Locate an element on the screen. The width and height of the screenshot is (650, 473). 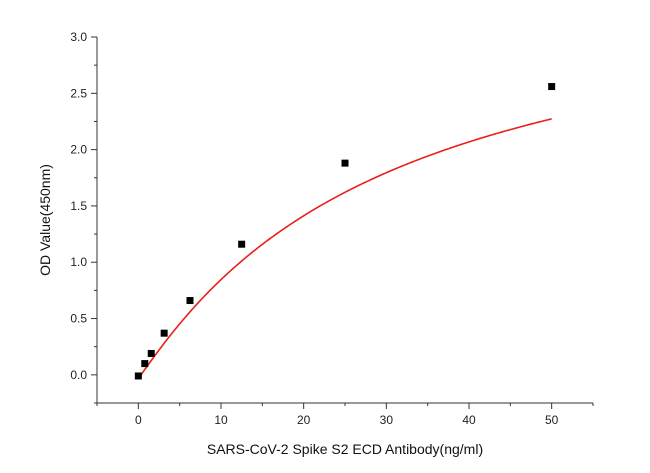
x-tick-label: 50 is located at coordinates (552, 420).